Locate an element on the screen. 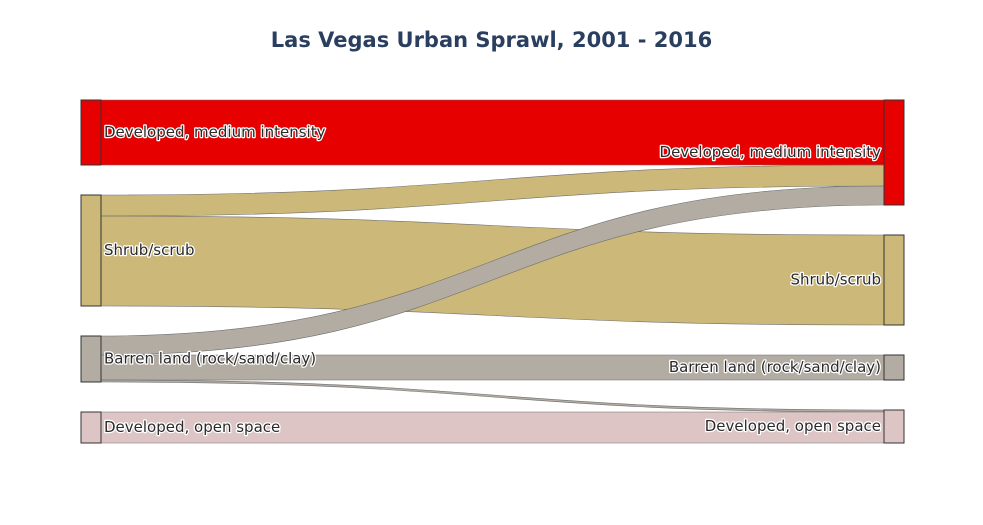 This screenshot has height=525, width=983. chart-title: Las Vegas Urban Sprawl, 2001 - 2016 is located at coordinates (491, 40).